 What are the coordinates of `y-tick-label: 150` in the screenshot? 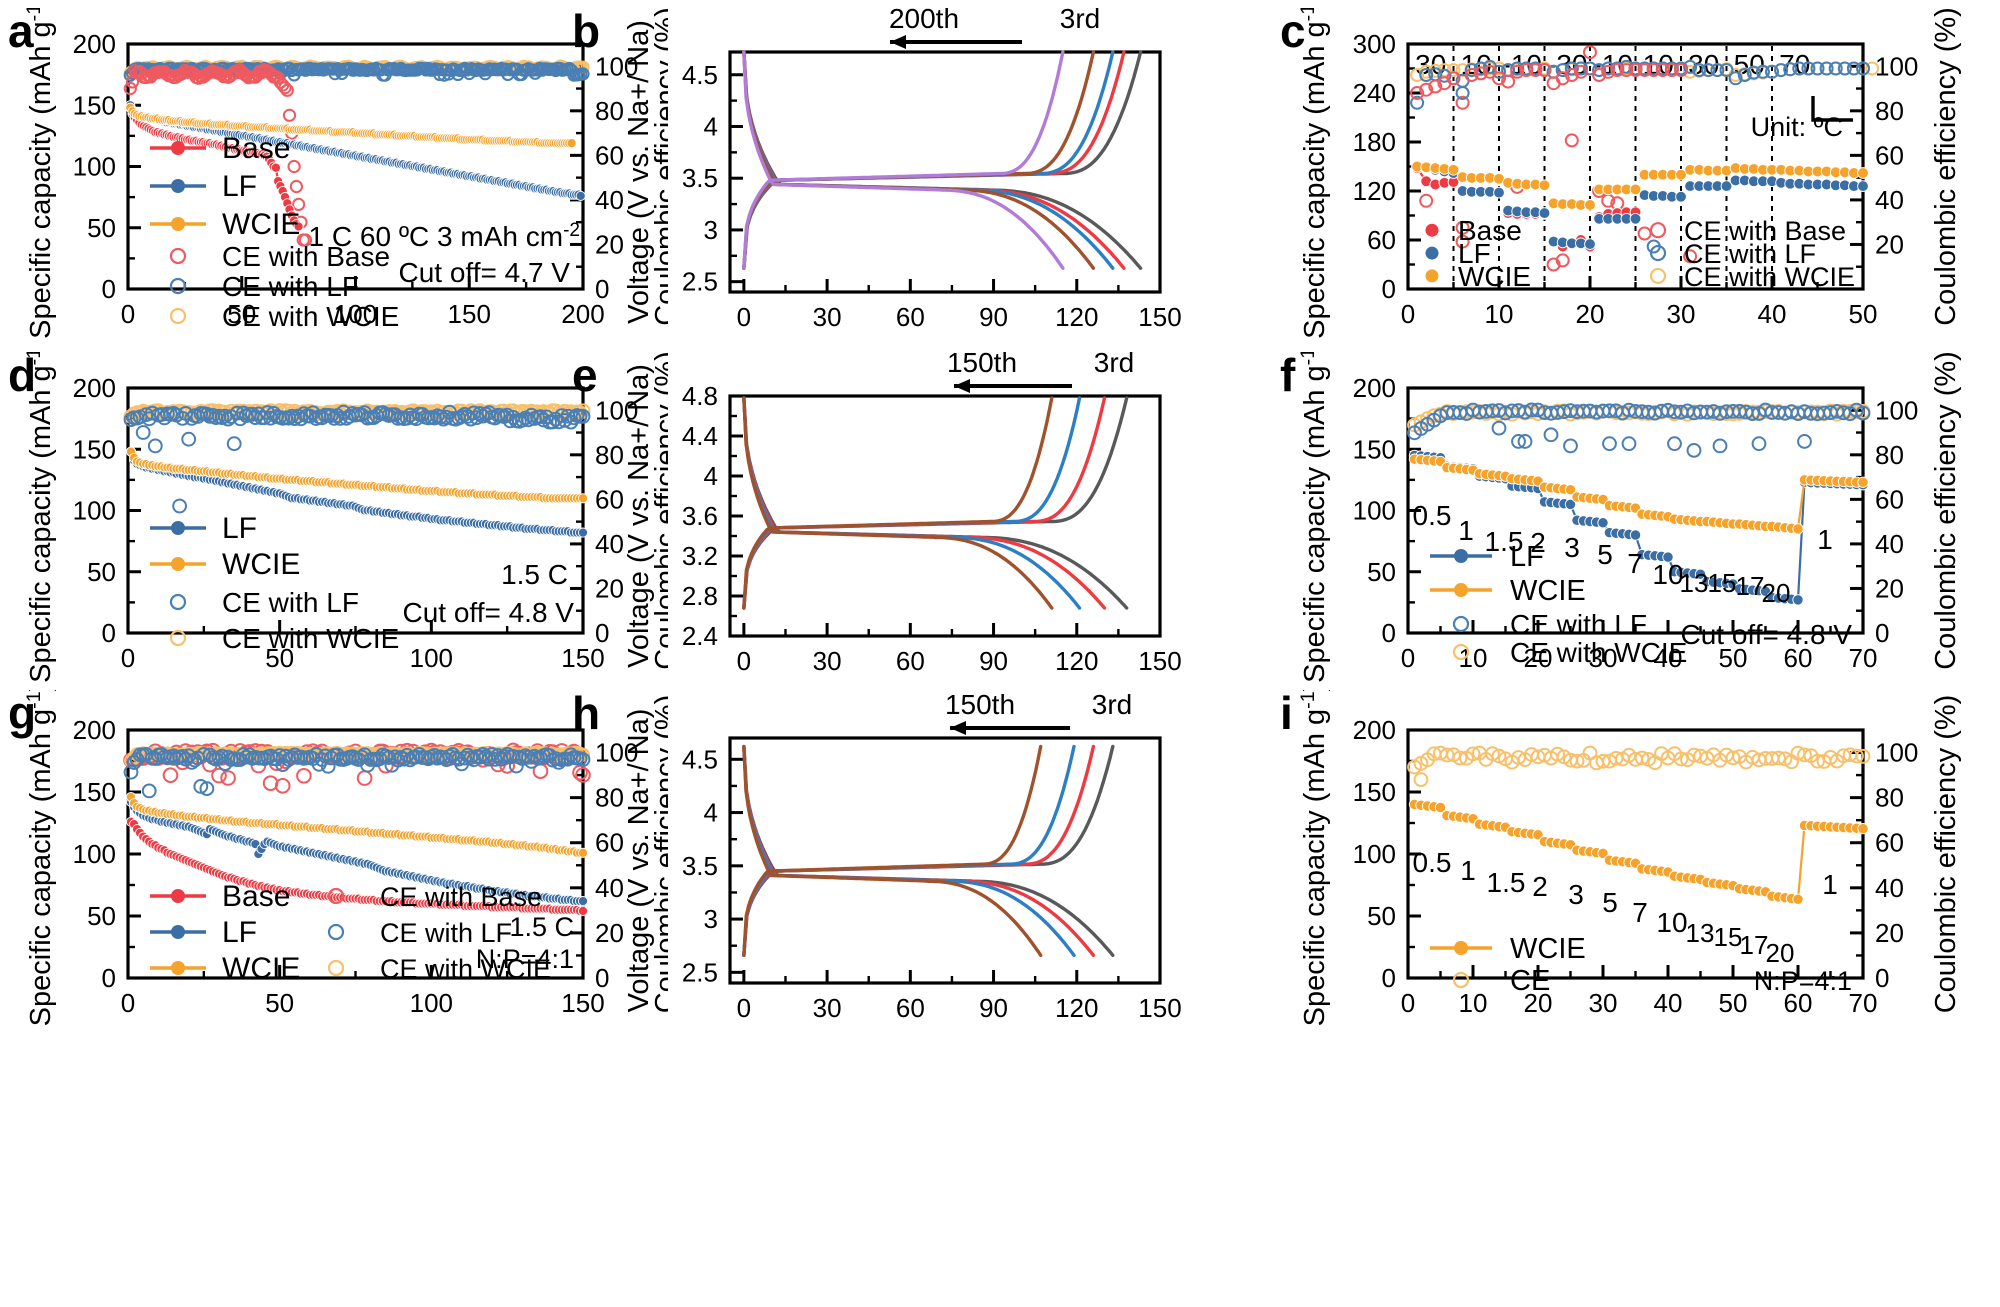 It's located at (1374, 449).